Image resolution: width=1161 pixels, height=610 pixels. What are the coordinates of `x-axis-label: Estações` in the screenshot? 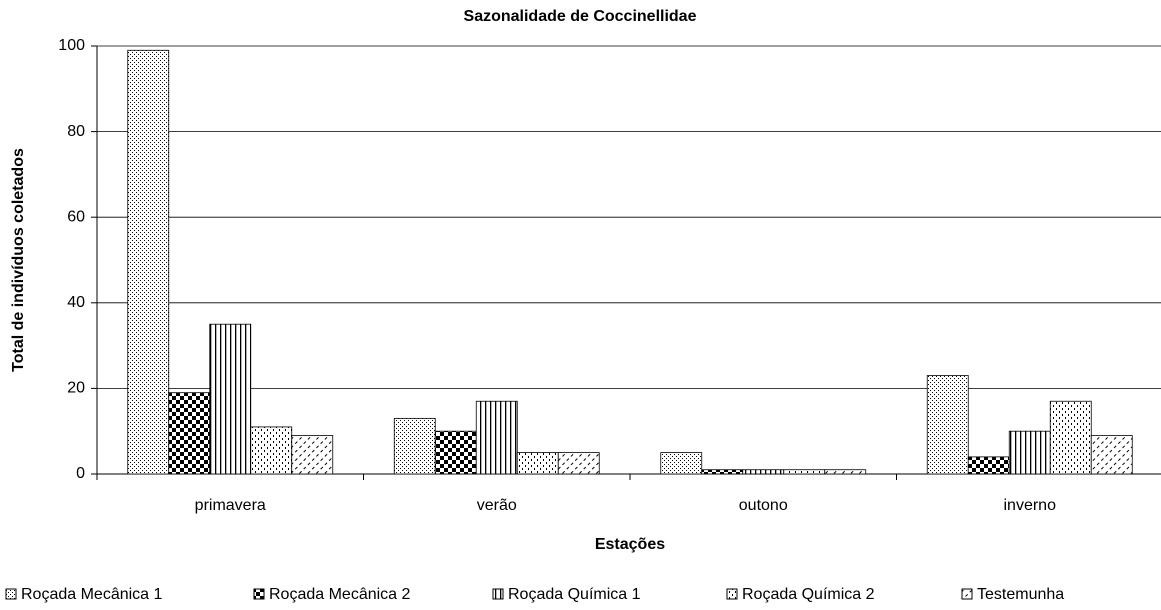 It's located at (630, 544).